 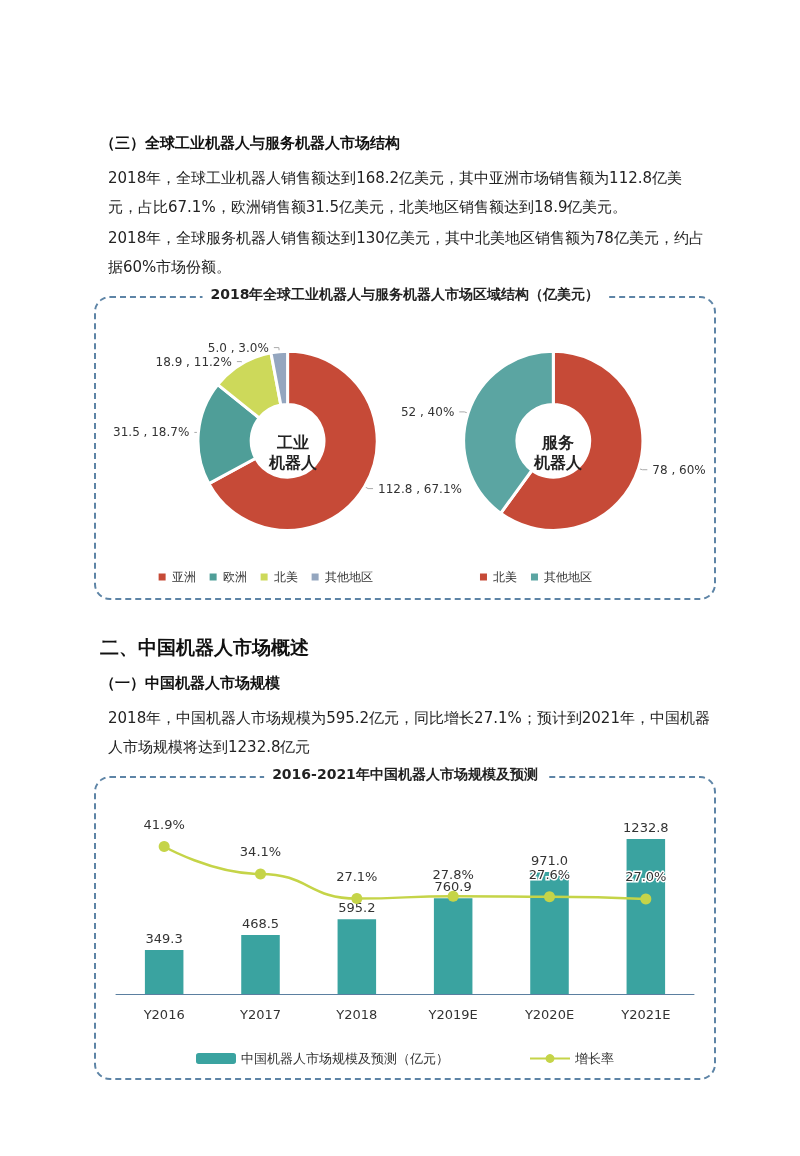 I want to click on text: 2018年，中国机器人市场规模为595.2亿元，同比增长27.1%；预计到2021年，中国机器人市场规模将达到1232.8亿元, so click(x=409, y=733).